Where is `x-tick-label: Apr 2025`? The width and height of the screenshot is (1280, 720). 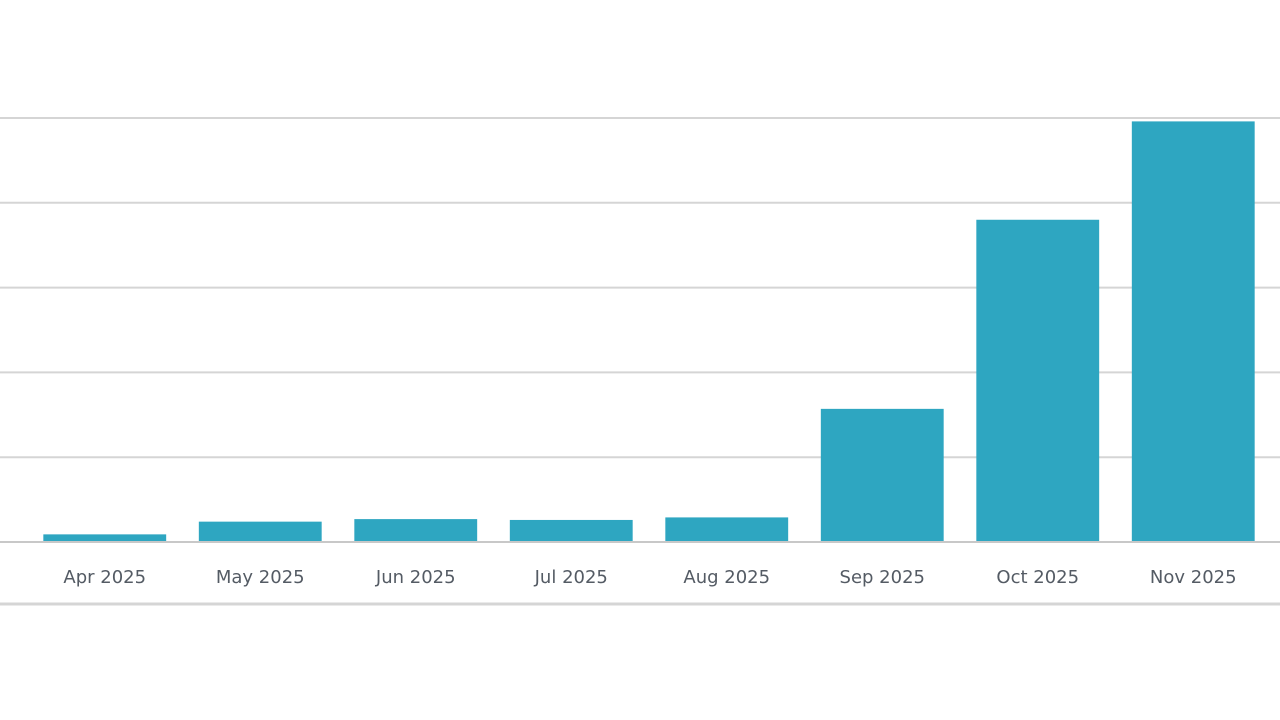 x-tick-label: Apr 2025 is located at coordinates (104, 577).